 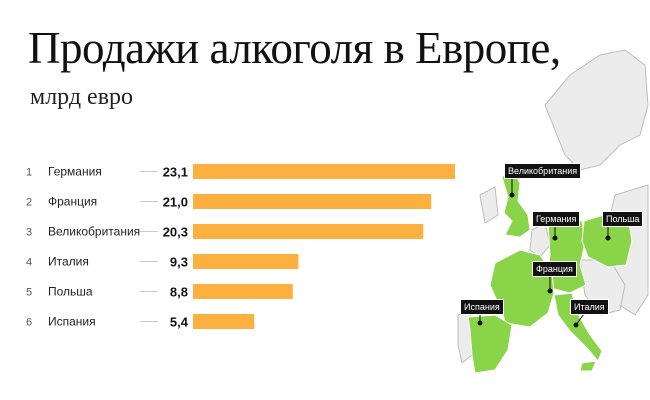 What do you see at coordinates (72, 322) in the screenshot?
I see `category-label: Испания` at bounding box center [72, 322].